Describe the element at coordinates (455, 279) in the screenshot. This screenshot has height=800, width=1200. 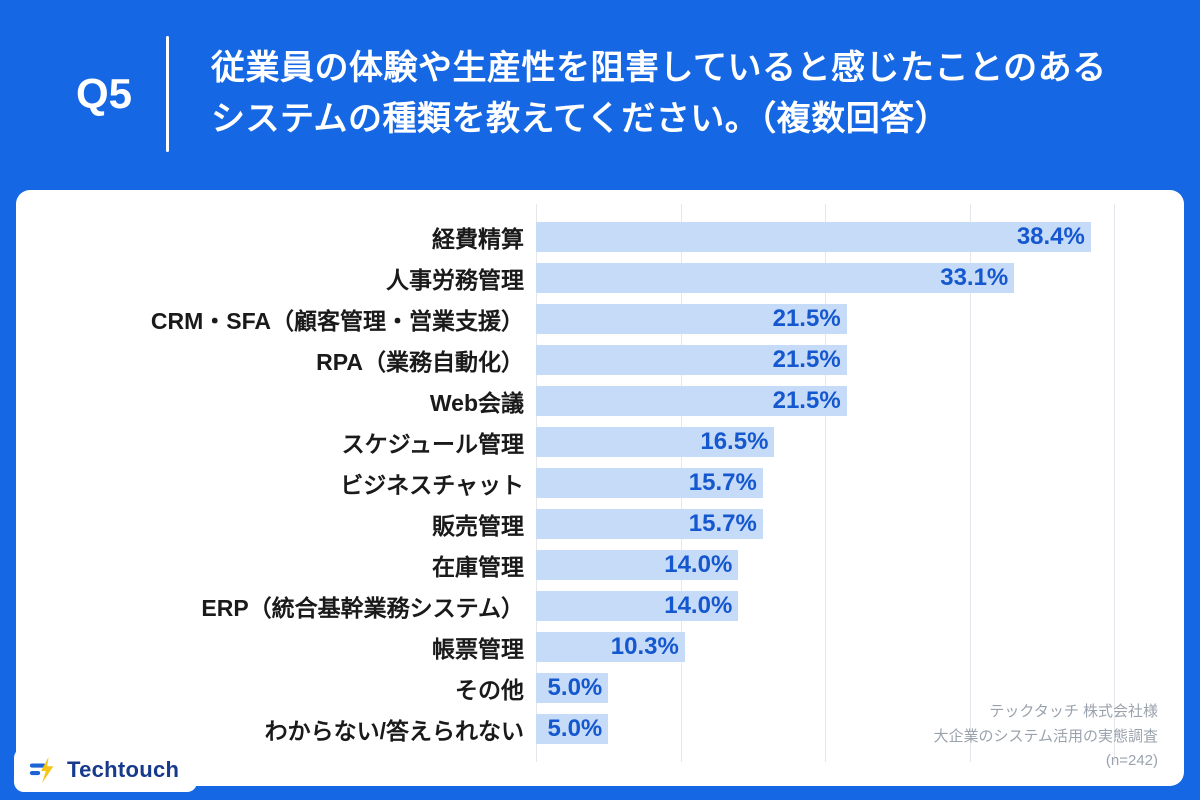
I see `bar-category-label: 人事労務管理` at that location.